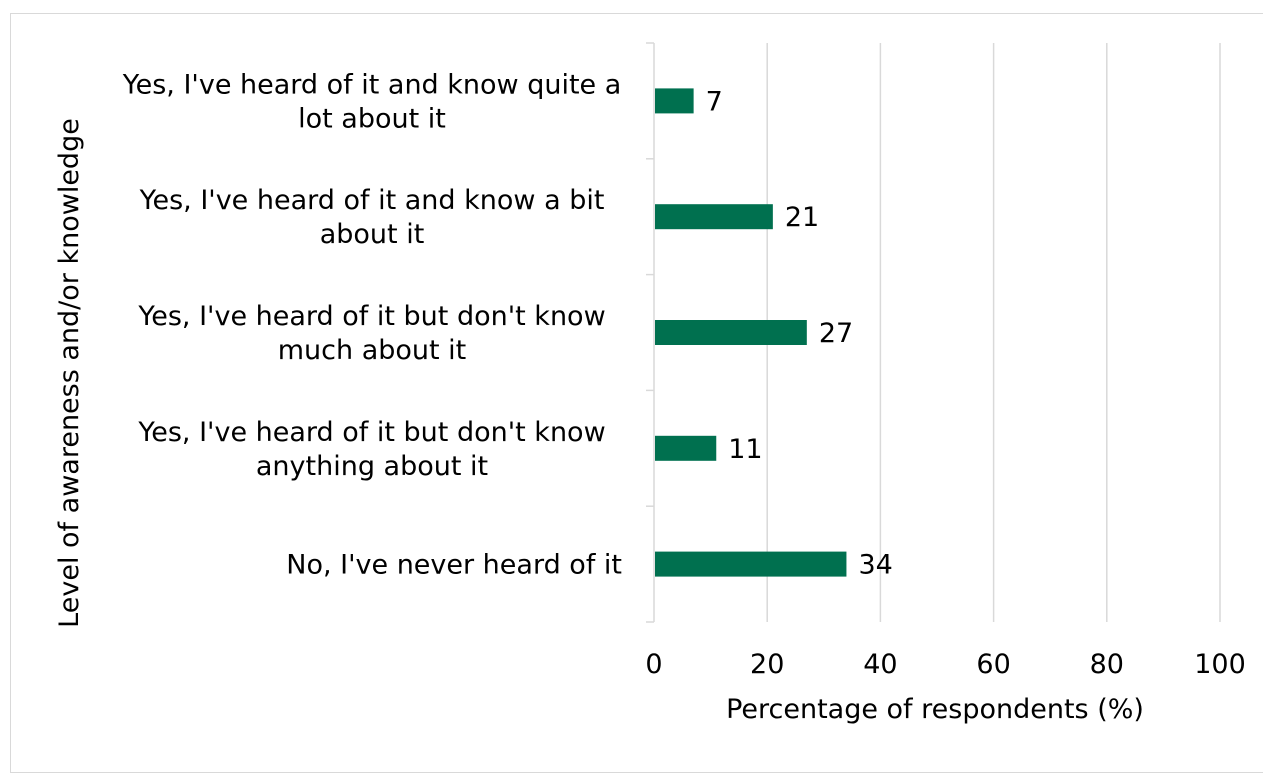 This screenshot has width=1263, height=773. I want to click on data-label: 34, so click(875, 565).